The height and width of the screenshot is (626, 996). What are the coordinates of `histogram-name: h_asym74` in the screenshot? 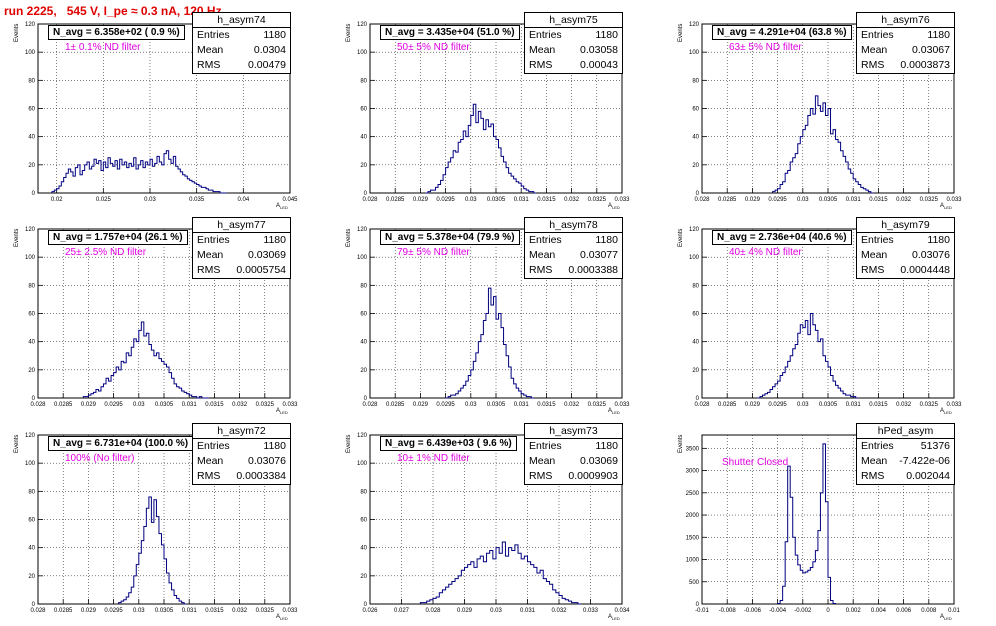 It's located at (241, 20).